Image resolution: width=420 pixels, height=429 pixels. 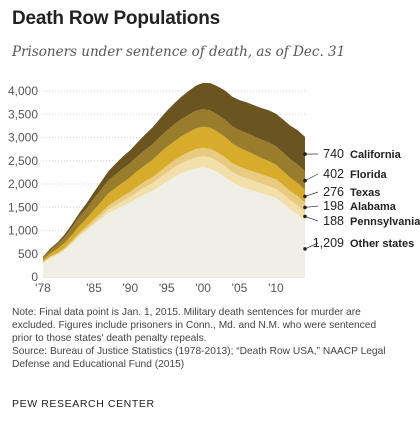 What do you see at coordinates (43, 288) in the screenshot?
I see `x-tick-label: '78` at bounding box center [43, 288].